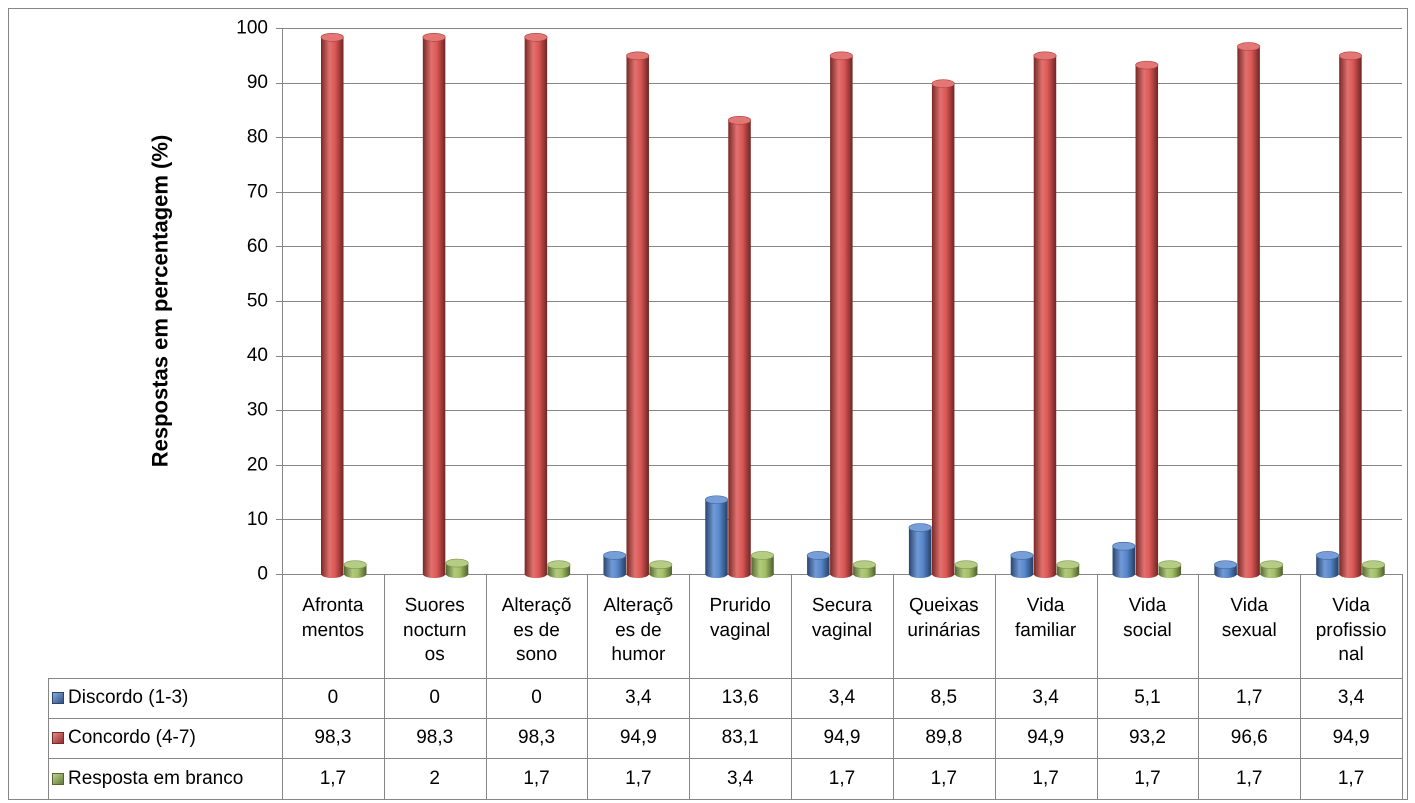 This screenshot has height=803, width=1415. I want to click on bar-discordo-1-3-vida-profissional, so click(1327, 564).